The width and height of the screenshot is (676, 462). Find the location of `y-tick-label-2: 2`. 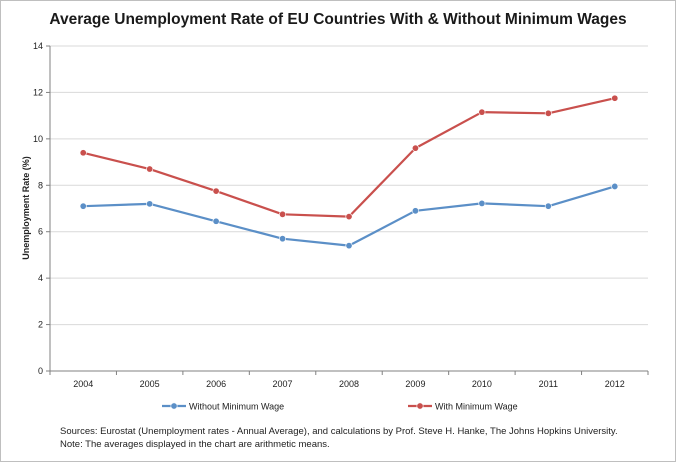

y-tick-label-2: 2 is located at coordinates (40, 325).